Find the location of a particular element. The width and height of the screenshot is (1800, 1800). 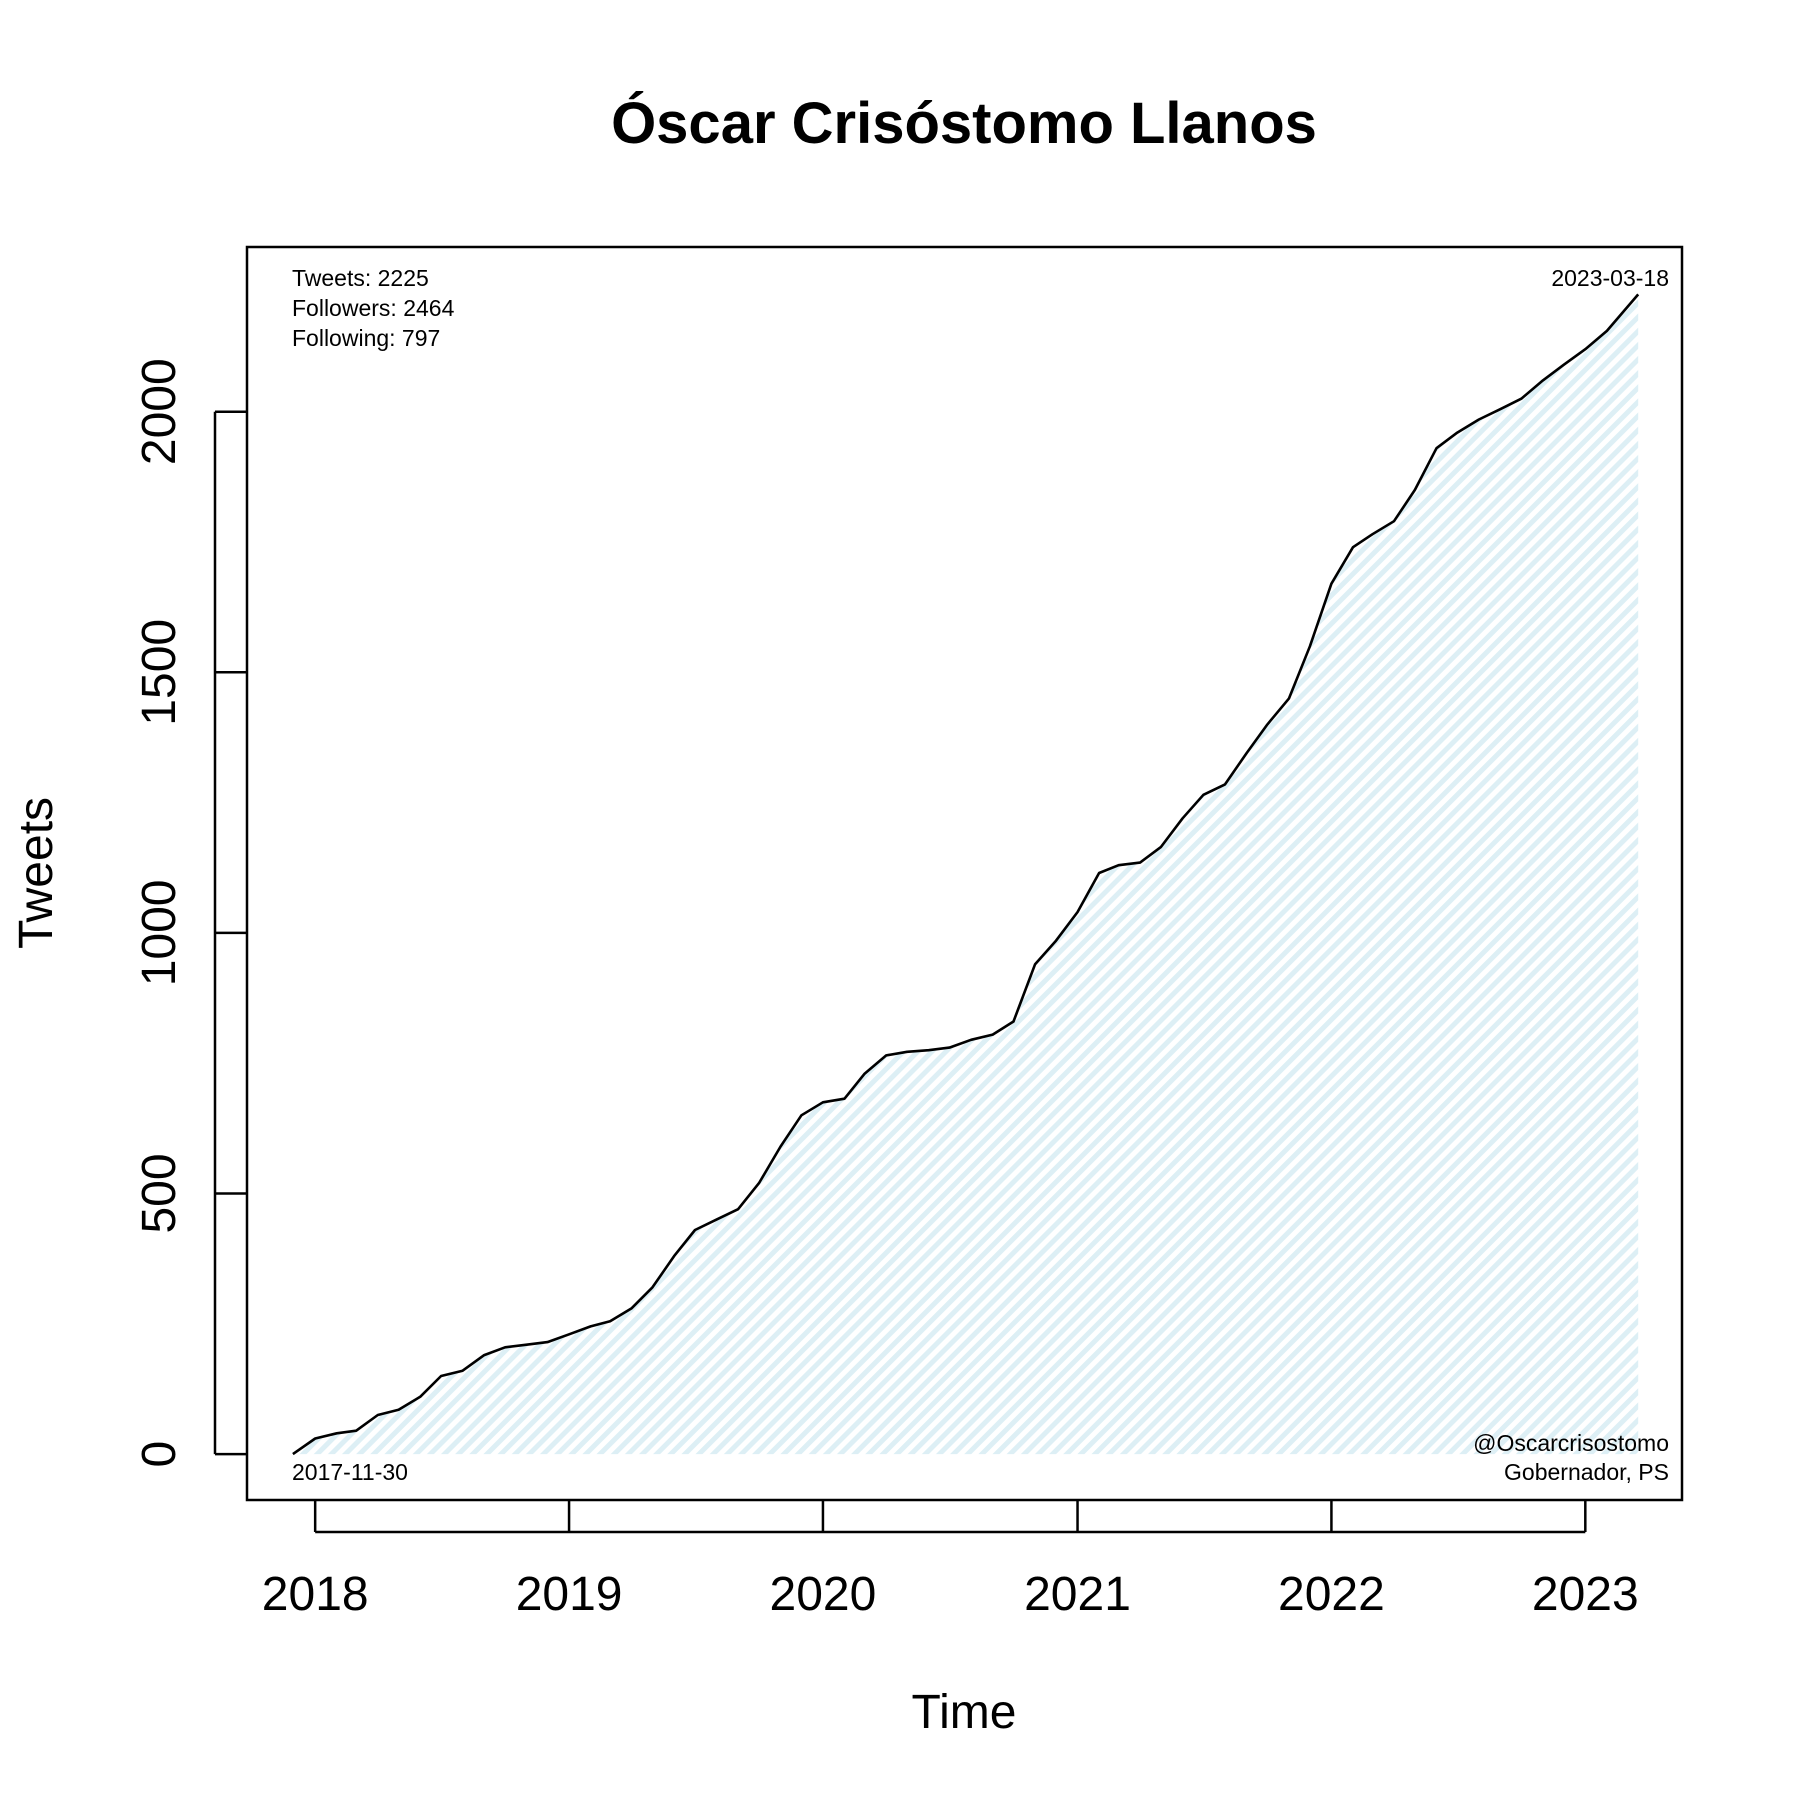

account-handle-label: @Oscarcrisostomo is located at coordinates (1571, 1443).